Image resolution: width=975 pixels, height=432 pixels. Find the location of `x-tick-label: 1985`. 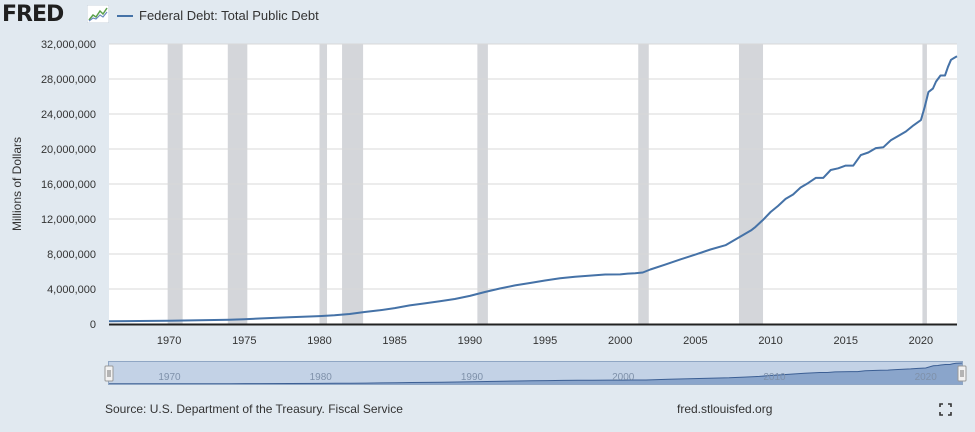

x-tick-label: 1985 is located at coordinates (394, 341).